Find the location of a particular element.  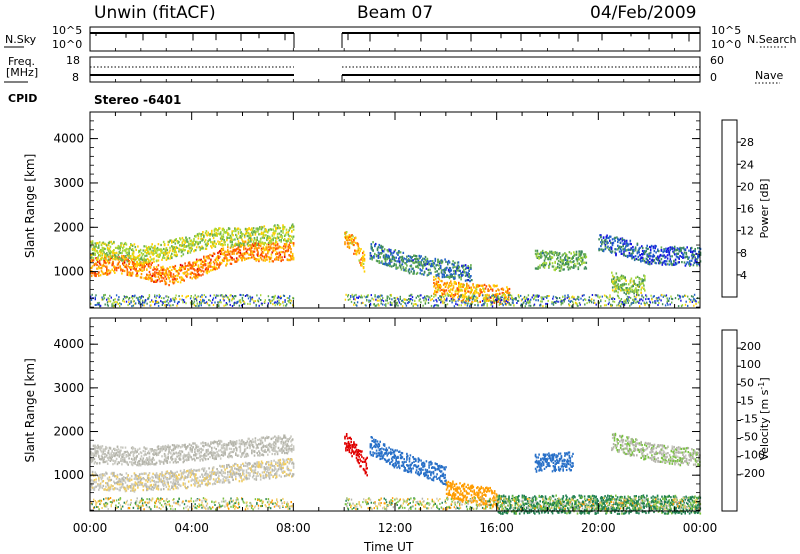

date-title: 04/Feb/2009 is located at coordinates (643, 13).